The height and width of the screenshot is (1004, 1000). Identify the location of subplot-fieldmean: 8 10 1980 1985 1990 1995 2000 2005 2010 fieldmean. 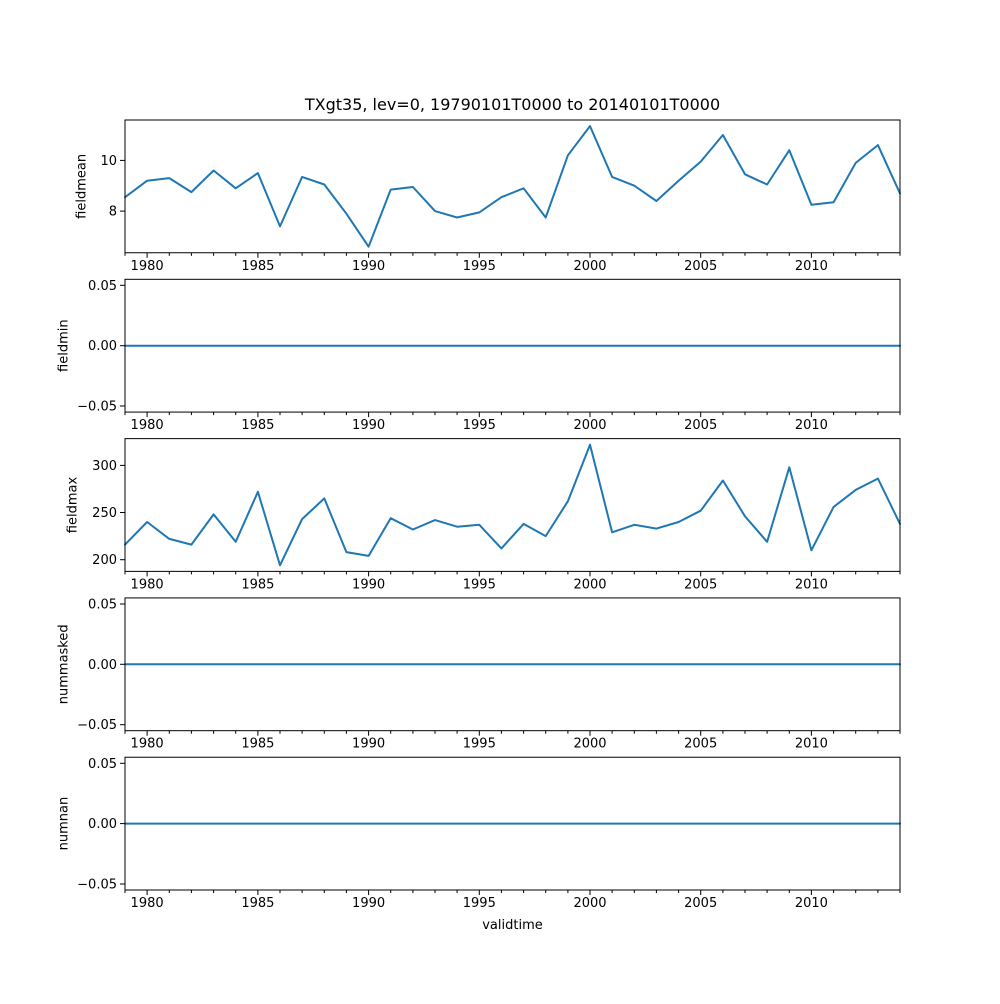
(488, 196).